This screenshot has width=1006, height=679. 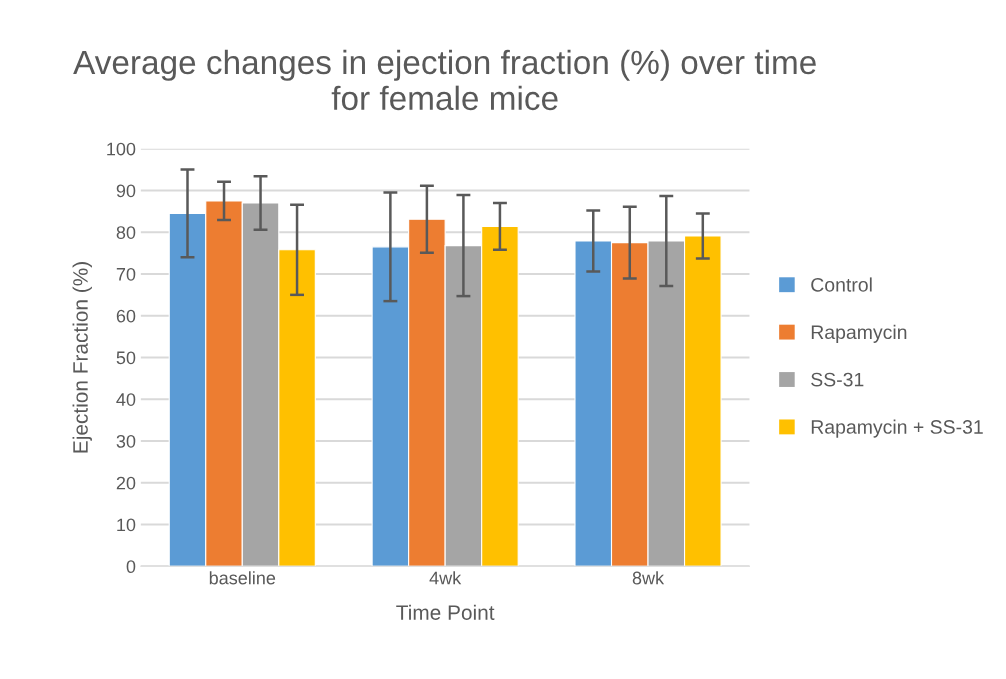 What do you see at coordinates (126, 232) in the screenshot?
I see `y-tick-label: 80` at bounding box center [126, 232].